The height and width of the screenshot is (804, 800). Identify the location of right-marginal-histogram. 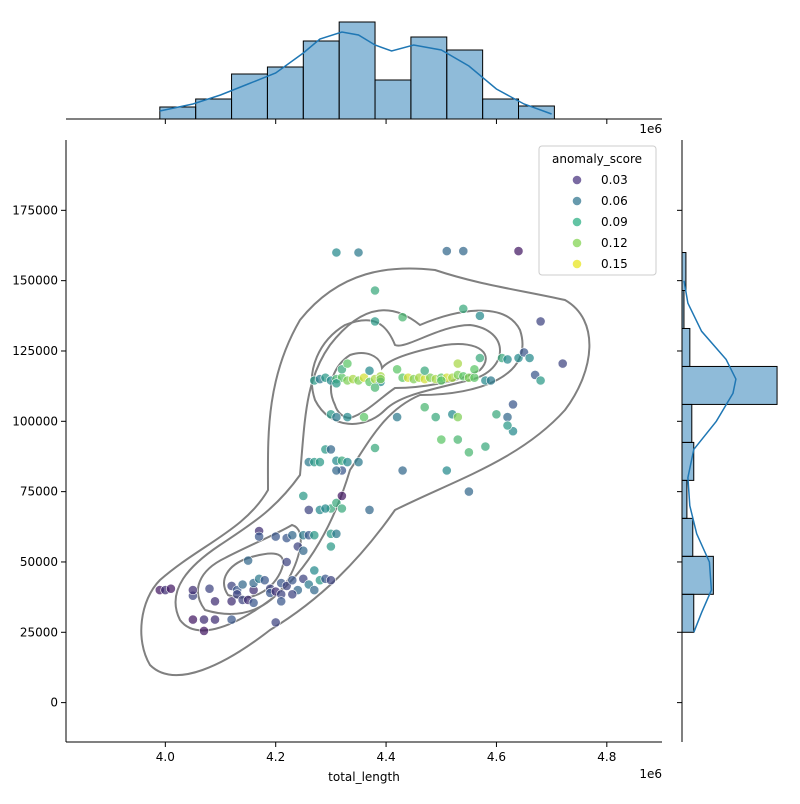
(729, 442).